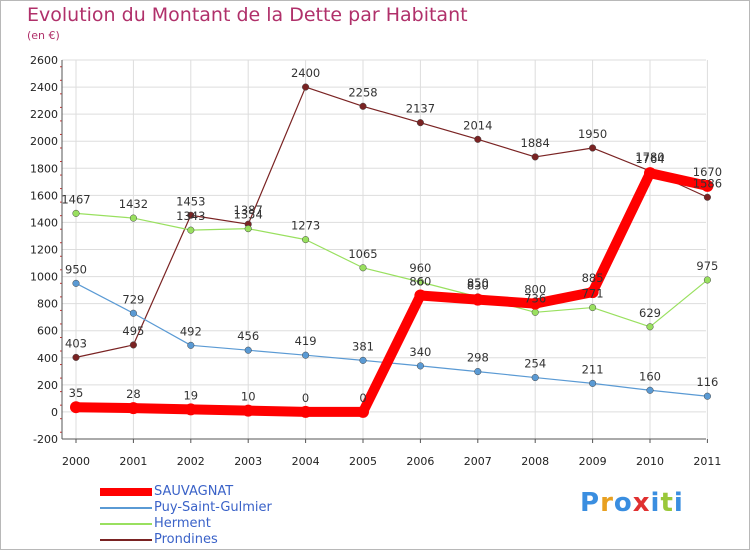  I want to click on data-label-sauvagnat: 1670, so click(707, 172).